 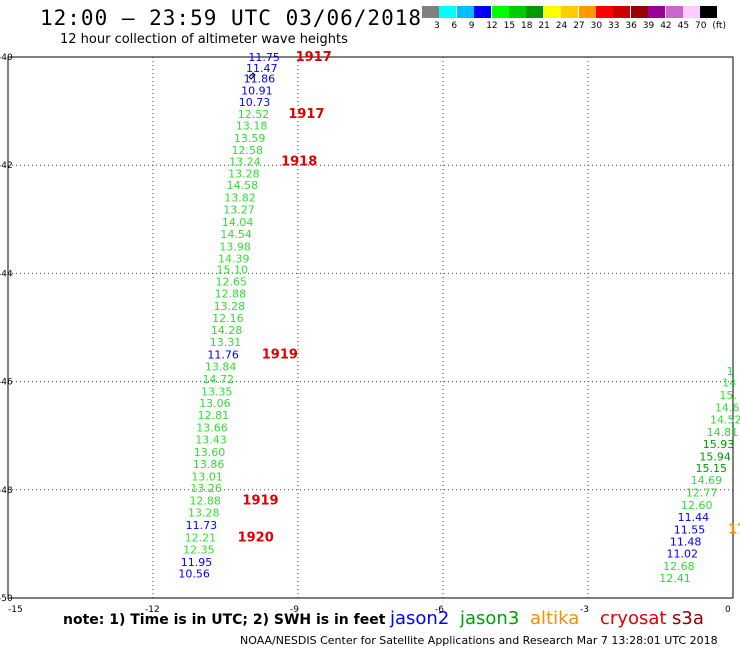 What do you see at coordinates (201, 537) in the screenshot?
I see `swh-label: 12.21` at bounding box center [201, 537].